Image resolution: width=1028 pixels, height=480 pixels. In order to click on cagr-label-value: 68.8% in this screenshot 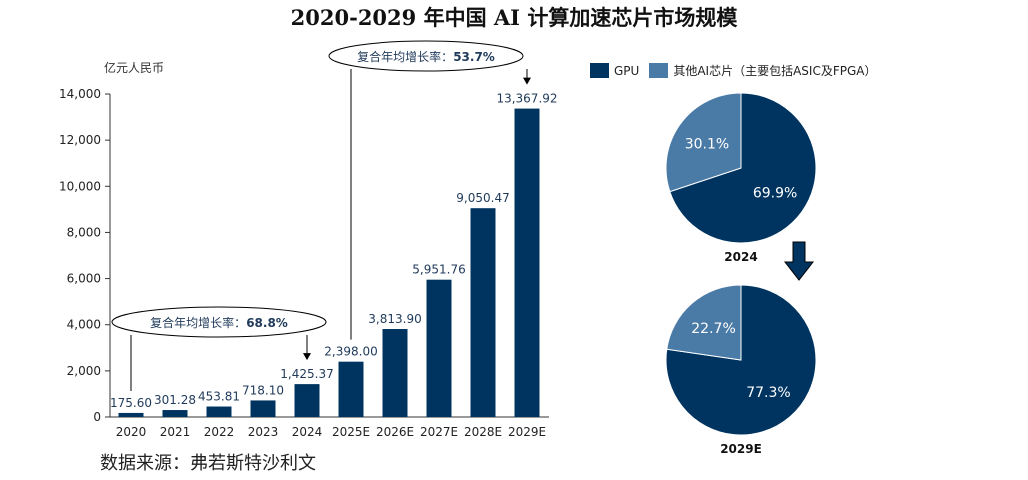, I will do `click(267, 323)`.